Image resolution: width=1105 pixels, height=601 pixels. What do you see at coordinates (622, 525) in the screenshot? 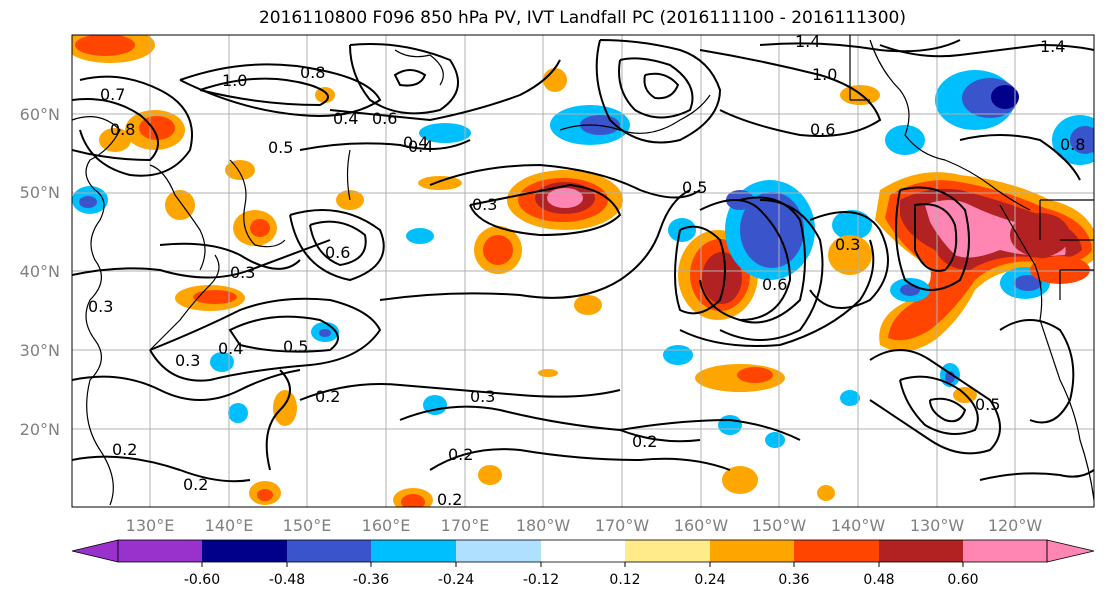
I see `lon-label: 170°W` at bounding box center [622, 525].